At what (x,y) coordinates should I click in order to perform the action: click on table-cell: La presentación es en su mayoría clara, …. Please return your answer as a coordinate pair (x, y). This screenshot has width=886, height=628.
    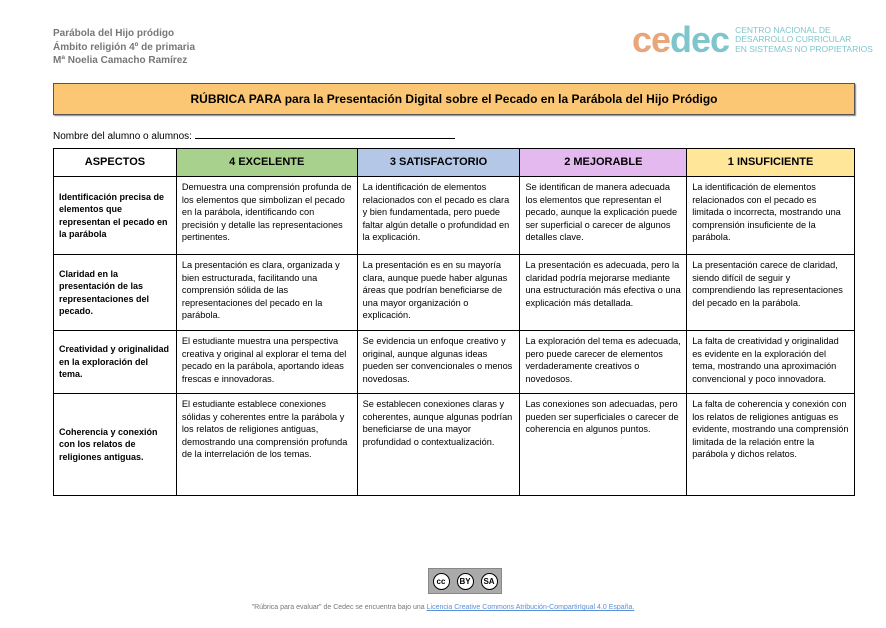
    Looking at the image, I should click on (438, 292).